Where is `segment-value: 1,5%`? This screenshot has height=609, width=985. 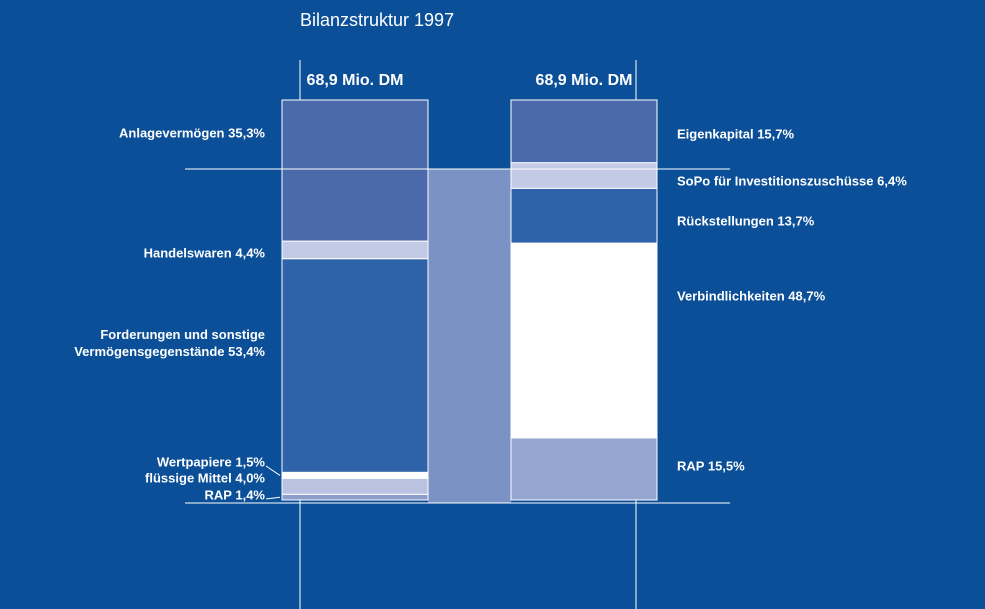 segment-value: 1,5% is located at coordinates (250, 462).